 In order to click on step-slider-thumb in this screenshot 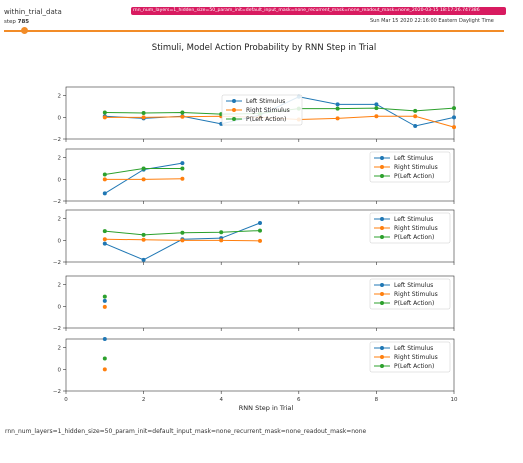, I will do `click(24, 30)`.